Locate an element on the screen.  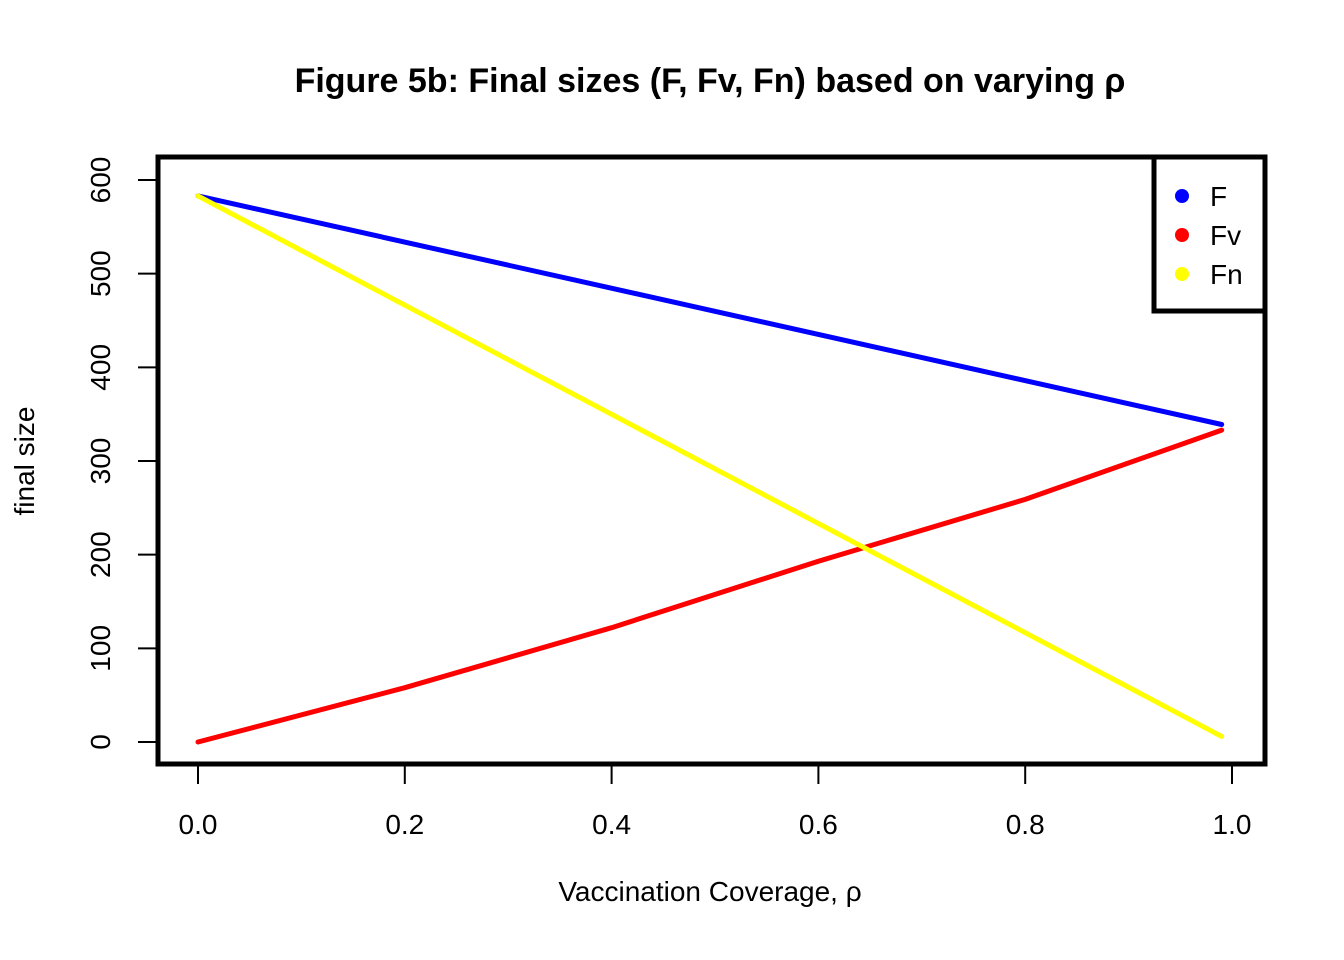
y-tick-label: 400 is located at coordinates (100, 367).